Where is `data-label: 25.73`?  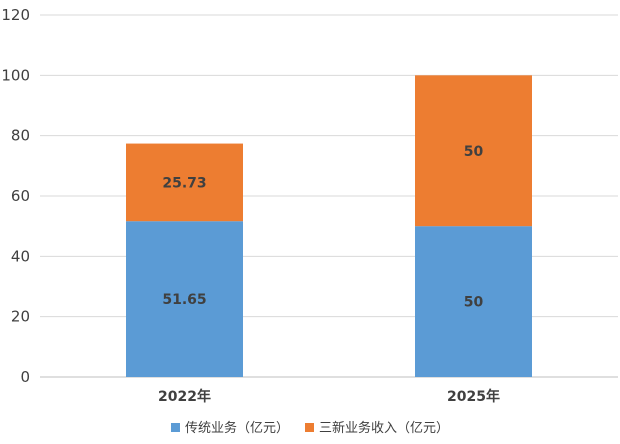
data-label: 25.73 is located at coordinates (184, 183).